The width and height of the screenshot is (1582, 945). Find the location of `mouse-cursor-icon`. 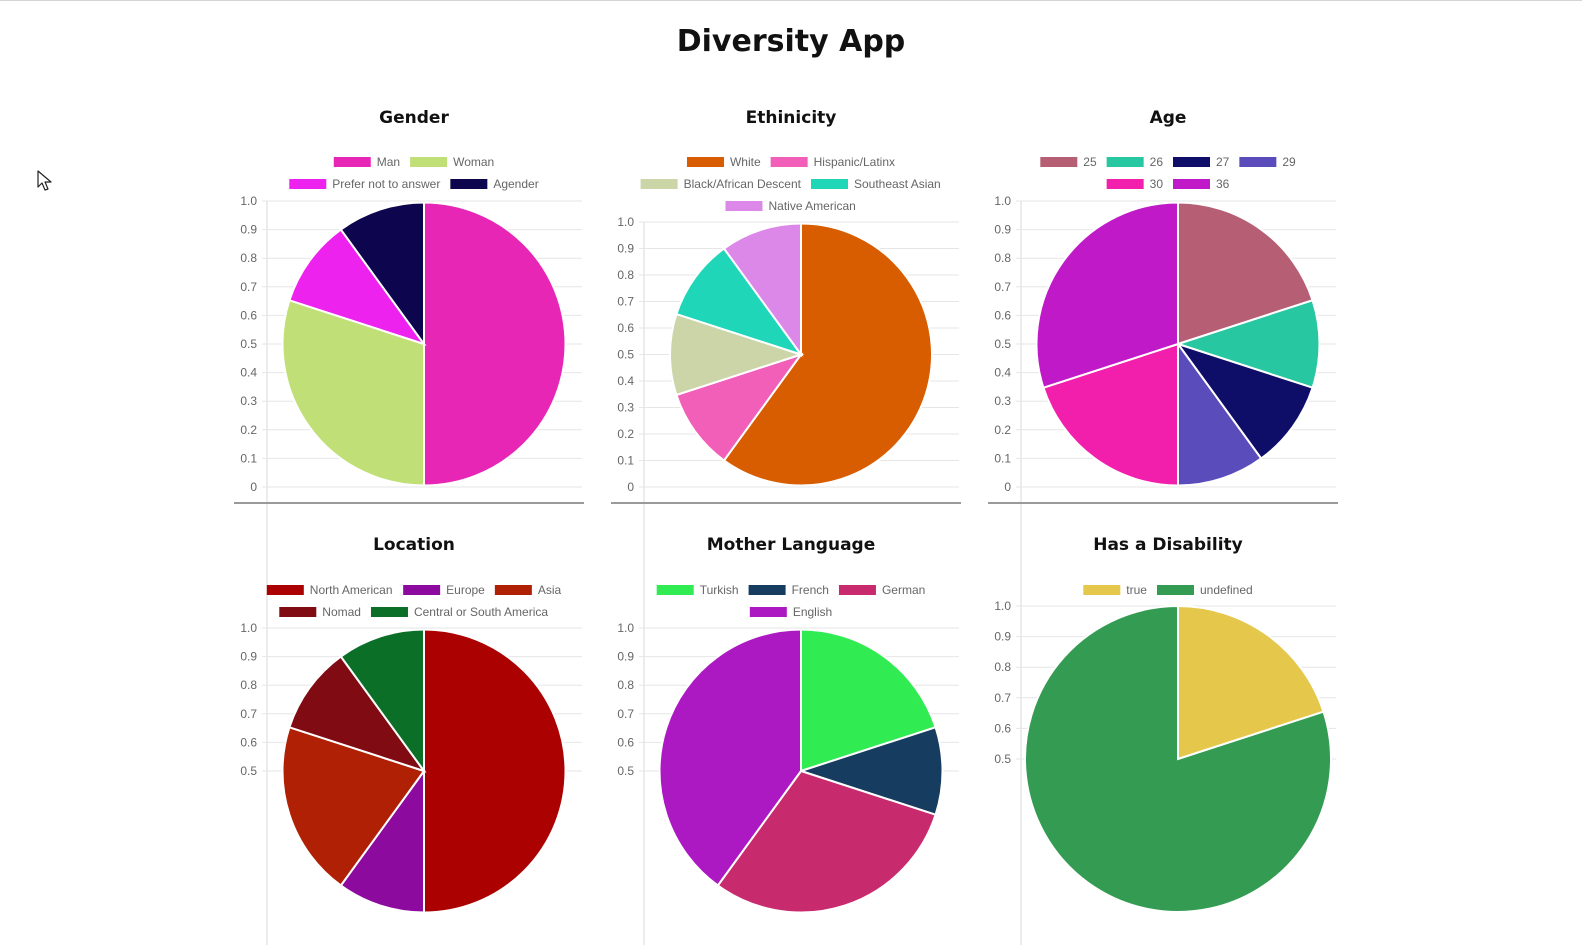

mouse-cursor-icon is located at coordinates (44, 180).